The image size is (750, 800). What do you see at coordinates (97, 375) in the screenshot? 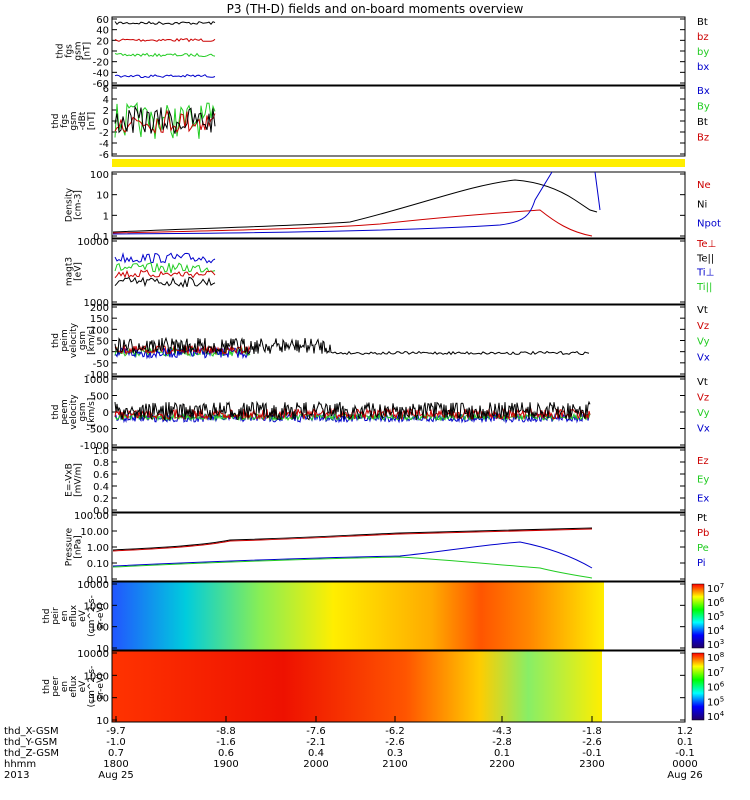
I see `y-tick-label: -100` at bounding box center [97, 375].